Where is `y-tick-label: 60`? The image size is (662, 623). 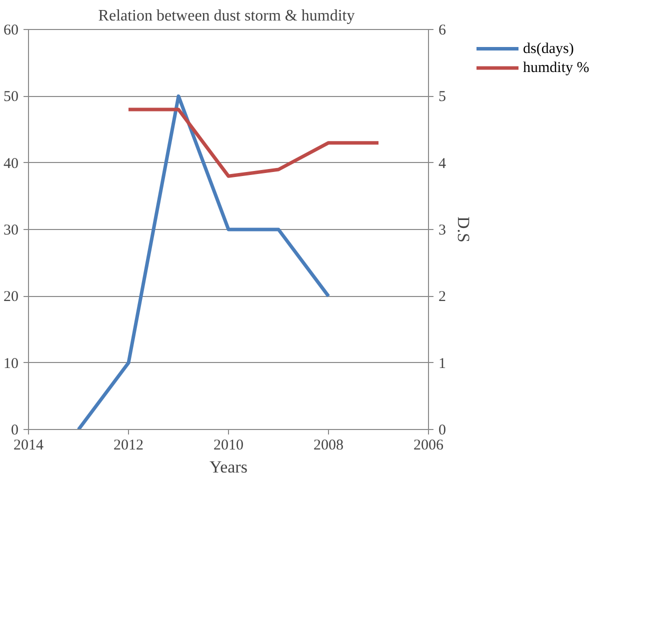 y-tick-label: 60 is located at coordinates (11, 30).